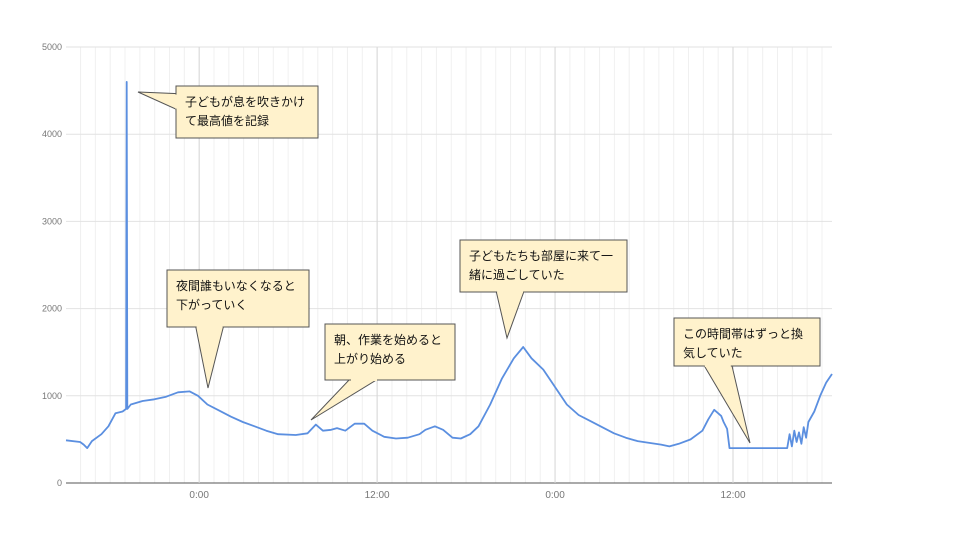  What do you see at coordinates (52, 47) in the screenshot?
I see `y-tick-label: 5000` at bounding box center [52, 47].